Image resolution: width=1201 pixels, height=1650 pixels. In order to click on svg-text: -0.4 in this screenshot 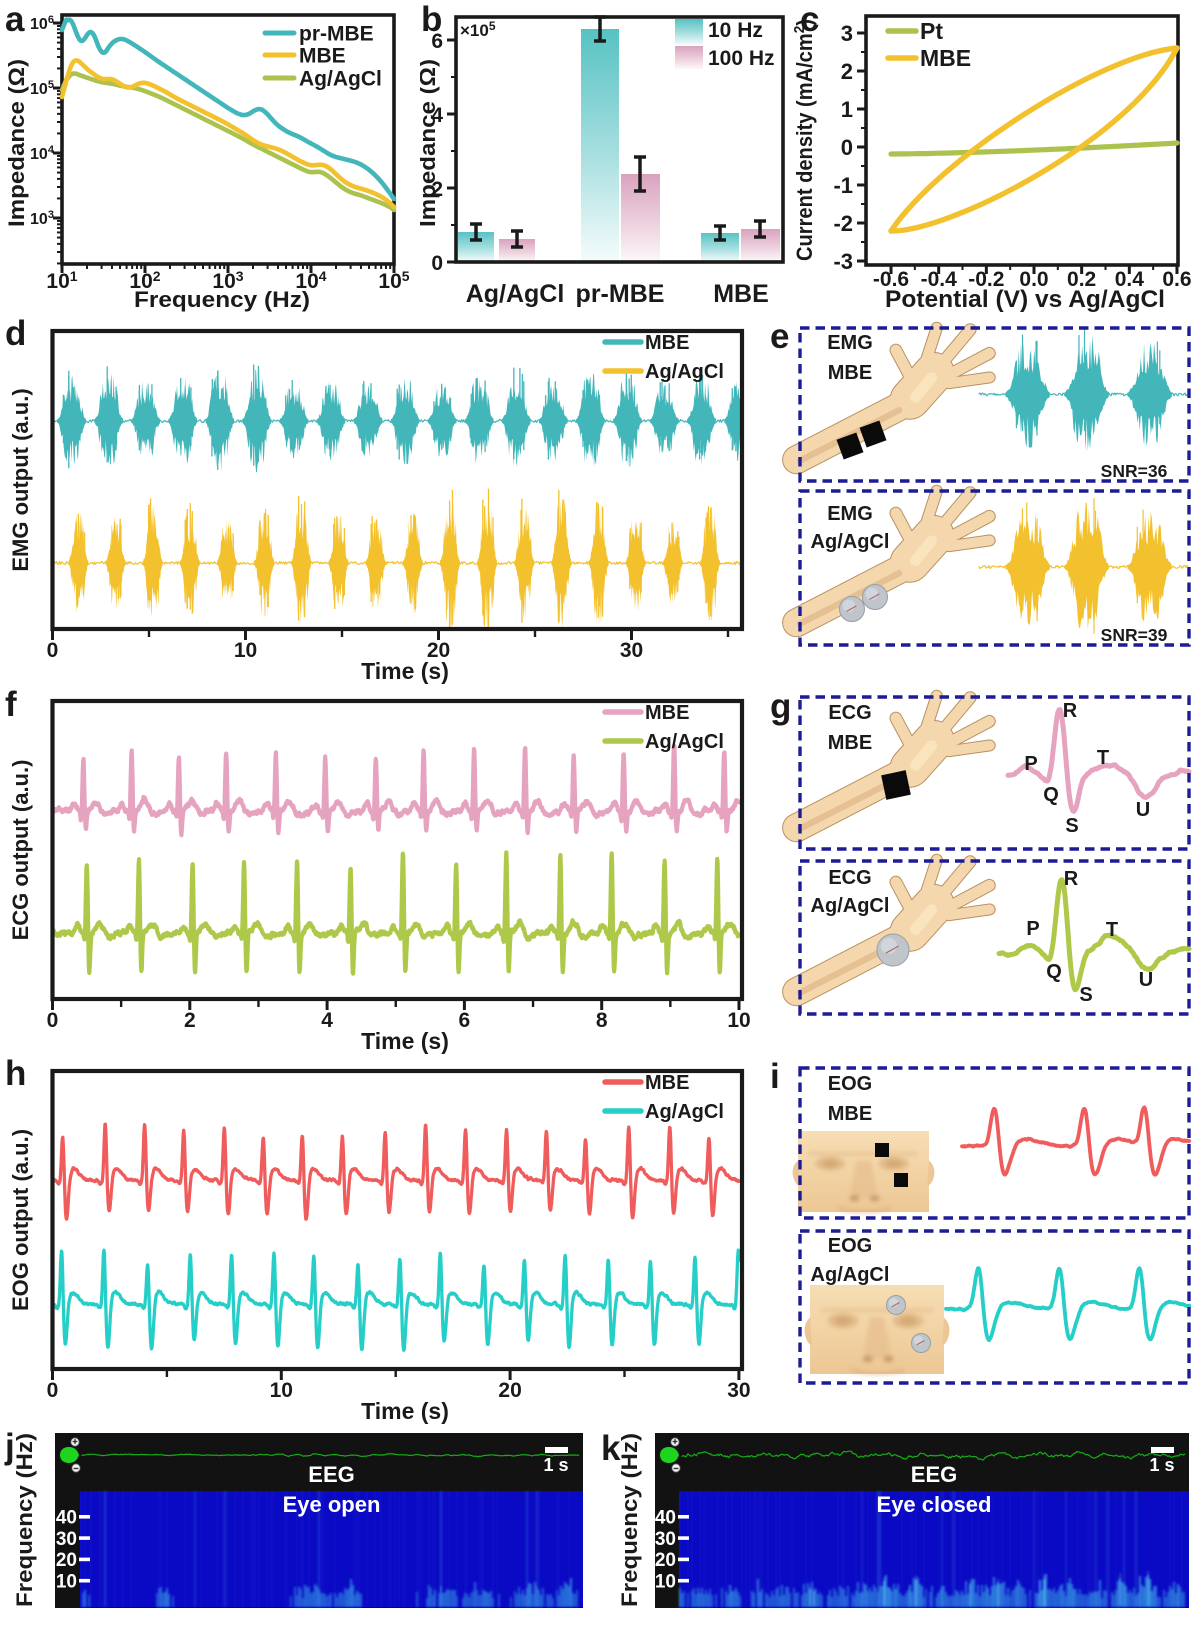, I will do `click(939, 279)`.